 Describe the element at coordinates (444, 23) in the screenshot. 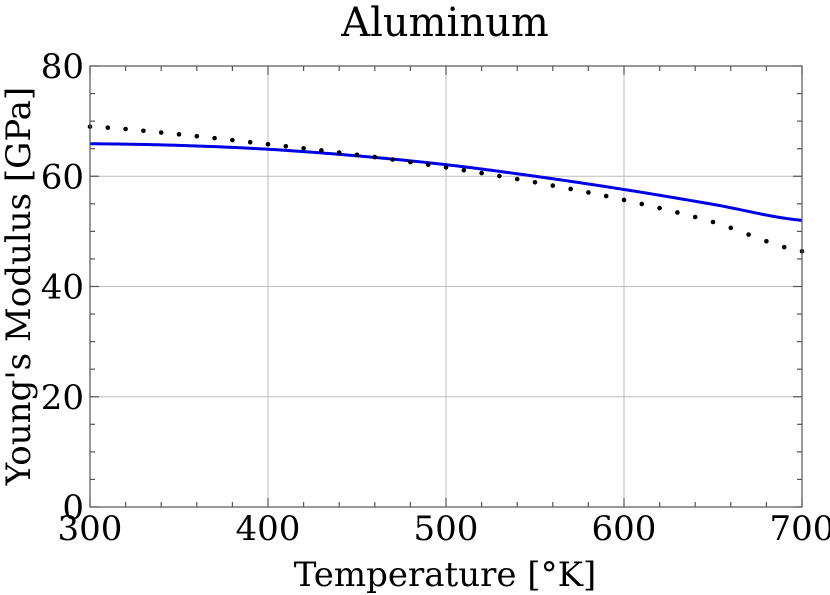

I see `chart-title: Aluminum` at that location.